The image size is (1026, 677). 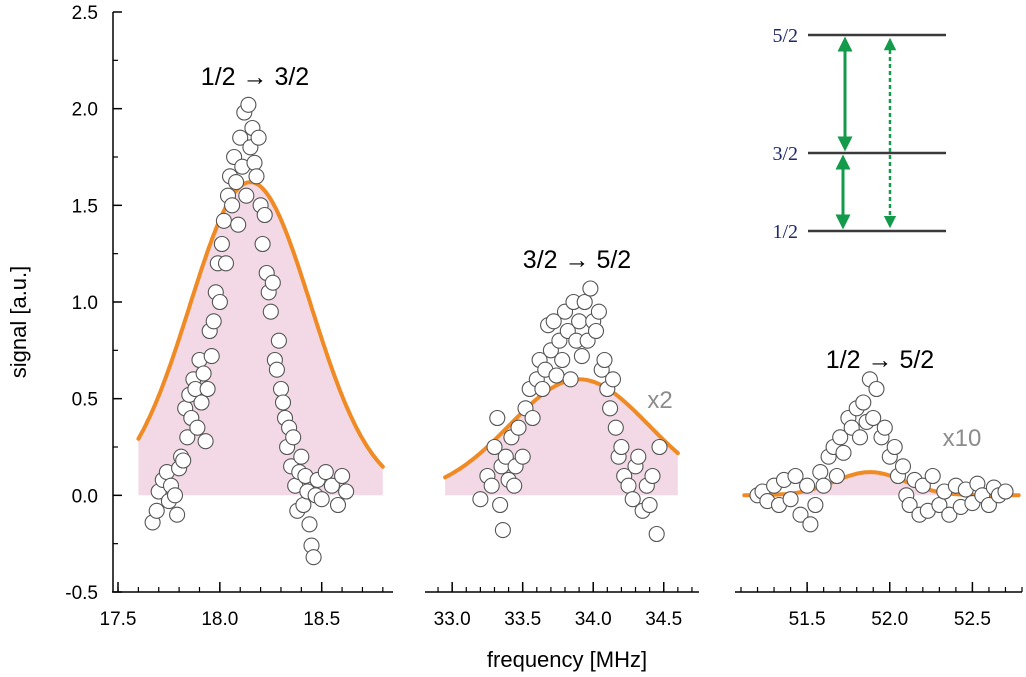 What do you see at coordinates (321, 619) in the screenshot?
I see `x-tick-label: 18.5` at bounding box center [321, 619].